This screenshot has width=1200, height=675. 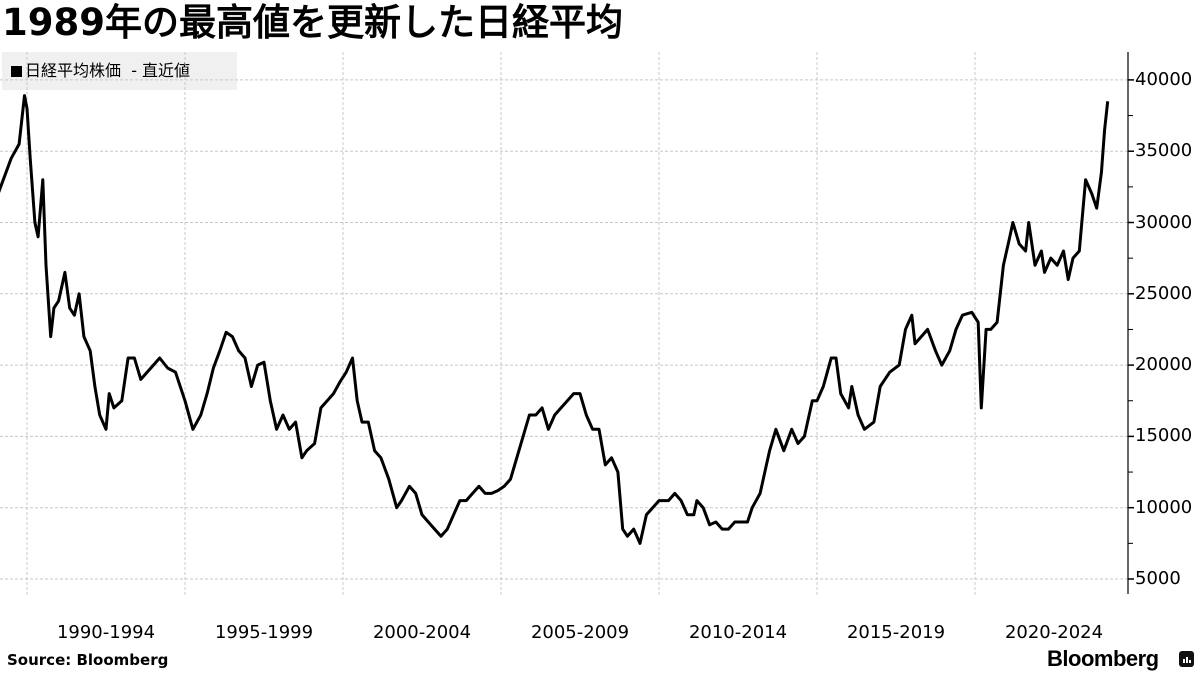 What do you see at coordinates (1158, 578) in the screenshot?
I see `y-tick-label: 5000` at bounding box center [1158, 578].